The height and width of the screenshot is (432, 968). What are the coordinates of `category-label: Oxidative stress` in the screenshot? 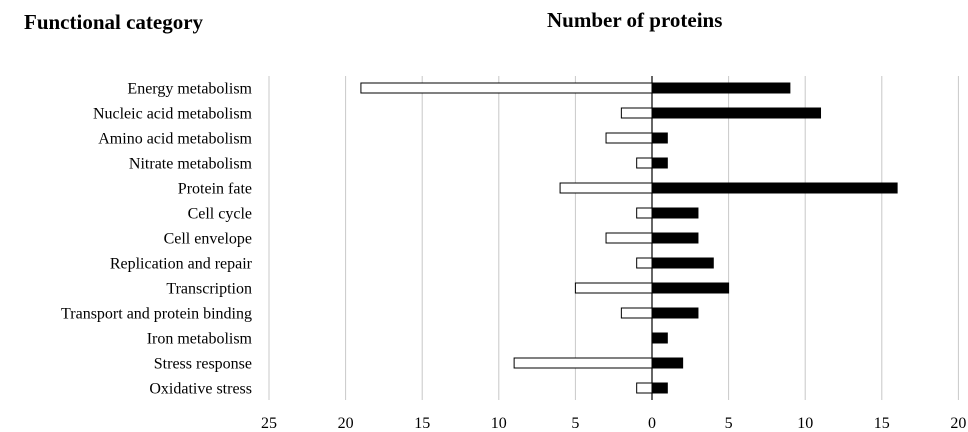 It's located at (200, 389).